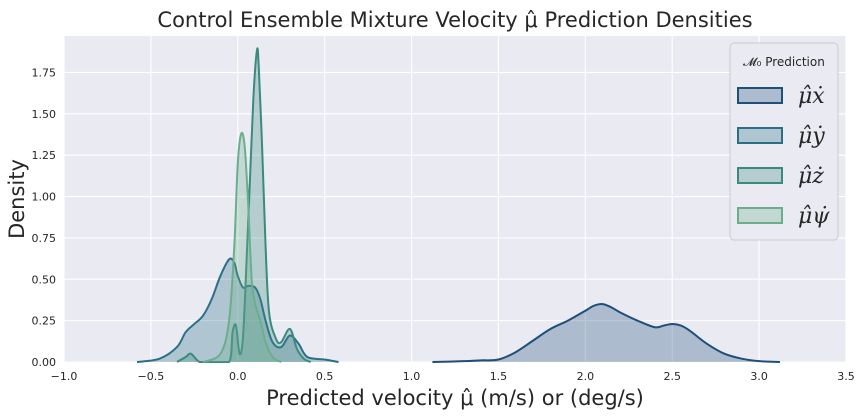  What do you see at coordinates (44, 114) in the screenshot?
I see `y-tick-label: 1.50` at bounding box center [44, 114].